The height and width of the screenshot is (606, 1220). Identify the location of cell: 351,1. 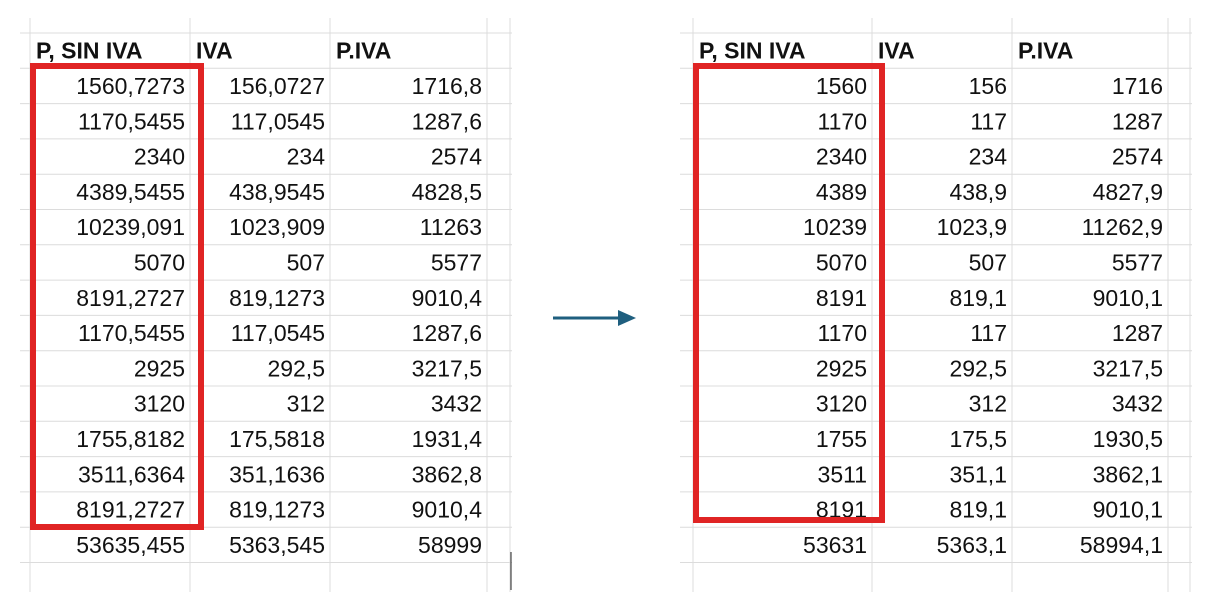
(978, 474).